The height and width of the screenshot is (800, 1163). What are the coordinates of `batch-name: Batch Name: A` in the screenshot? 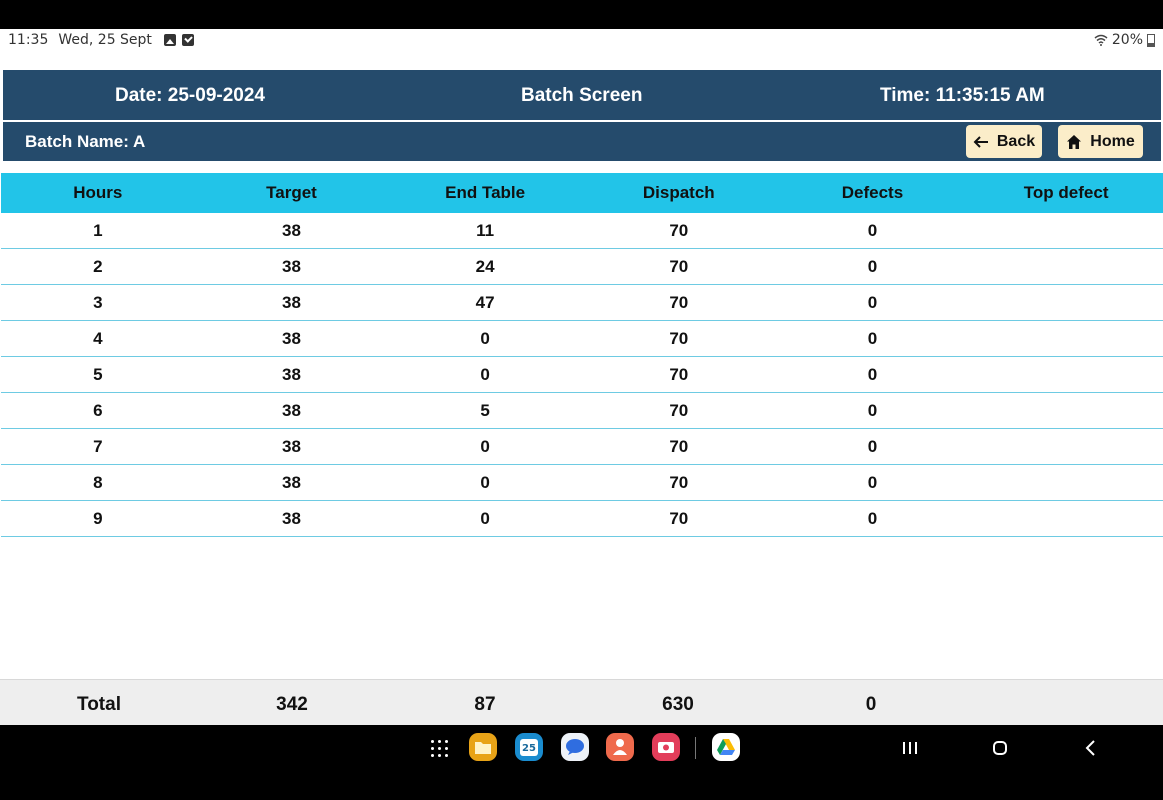 It's located at (85, 141).